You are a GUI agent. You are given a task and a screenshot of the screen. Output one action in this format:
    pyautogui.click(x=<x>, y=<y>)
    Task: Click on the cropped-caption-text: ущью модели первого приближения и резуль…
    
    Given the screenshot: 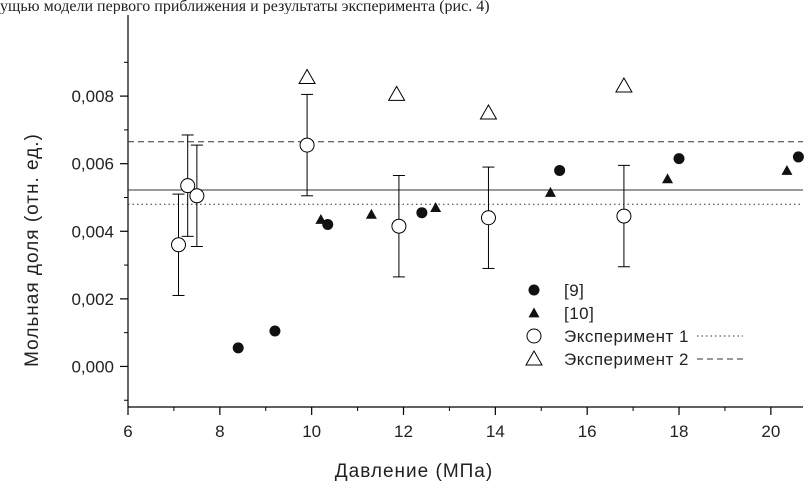 What is the action you would take?
    pyautogui.click(x=245, y=7)
    